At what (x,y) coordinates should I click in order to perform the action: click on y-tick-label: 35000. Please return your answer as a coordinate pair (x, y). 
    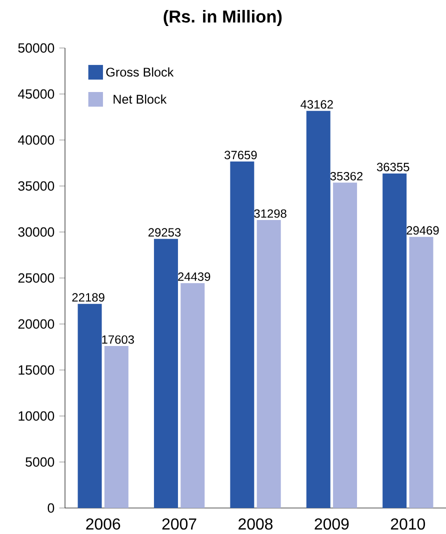
    Looking at the image, I should click on (36, 186).